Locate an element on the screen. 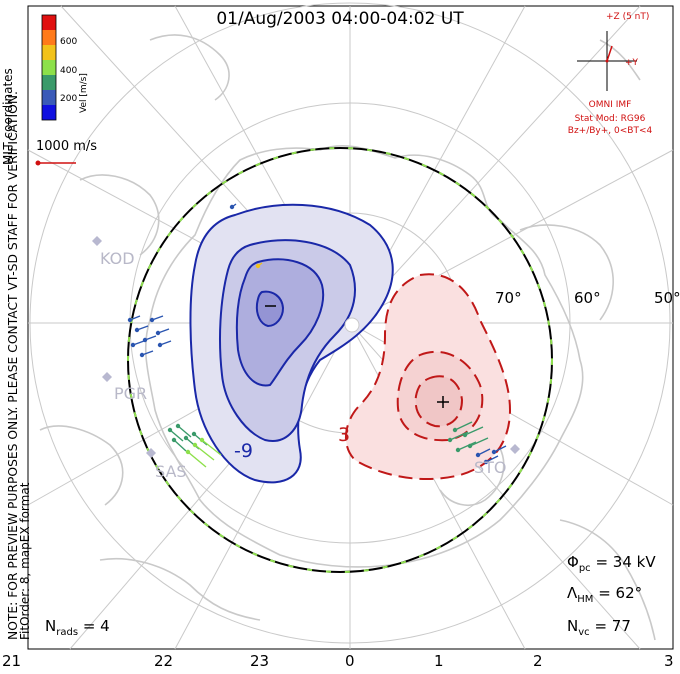 The width and height of the screenshot is (680, 674). mlt-tick: 0 is located at coordinates (350, 661).